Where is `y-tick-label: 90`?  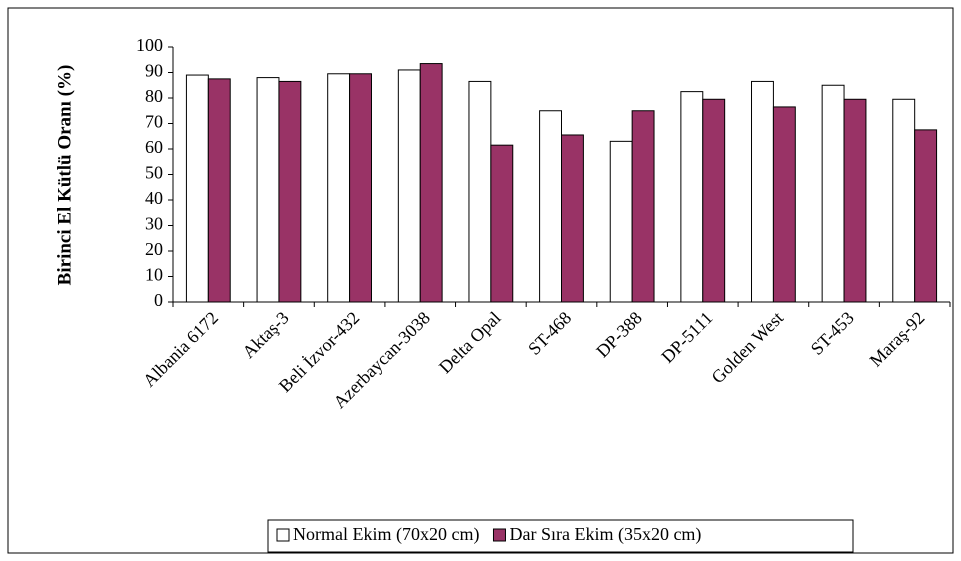 y-tick-label: 90 is located at coordinates (154, 71).